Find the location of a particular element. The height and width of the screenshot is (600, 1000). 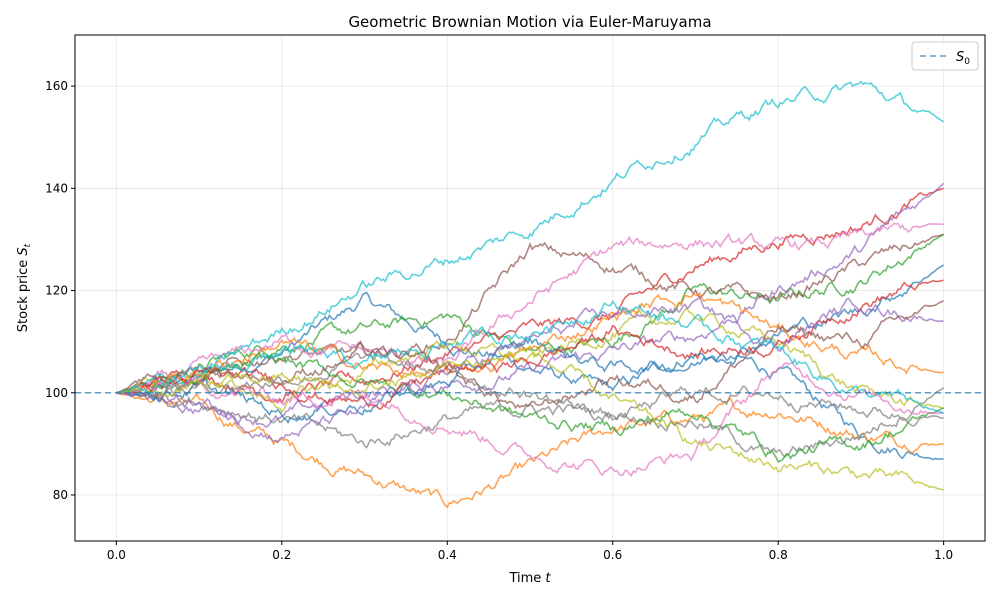

x-axis-label: Time t is located at coordinates (529, 578).